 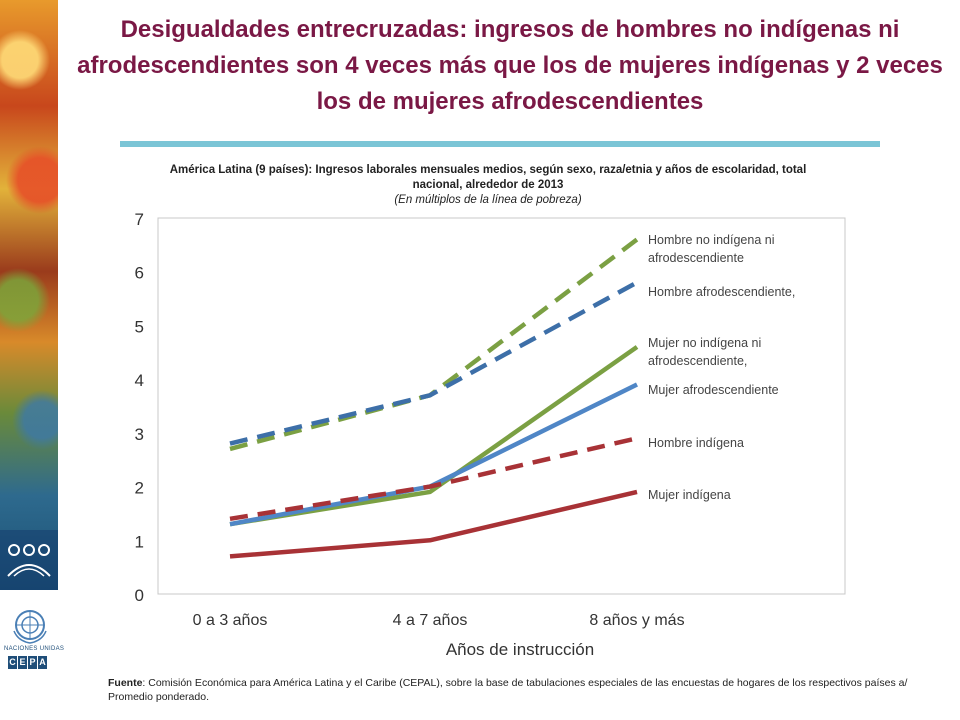 I want to click on y-tick-label: 0, so click(x=139, y=595).